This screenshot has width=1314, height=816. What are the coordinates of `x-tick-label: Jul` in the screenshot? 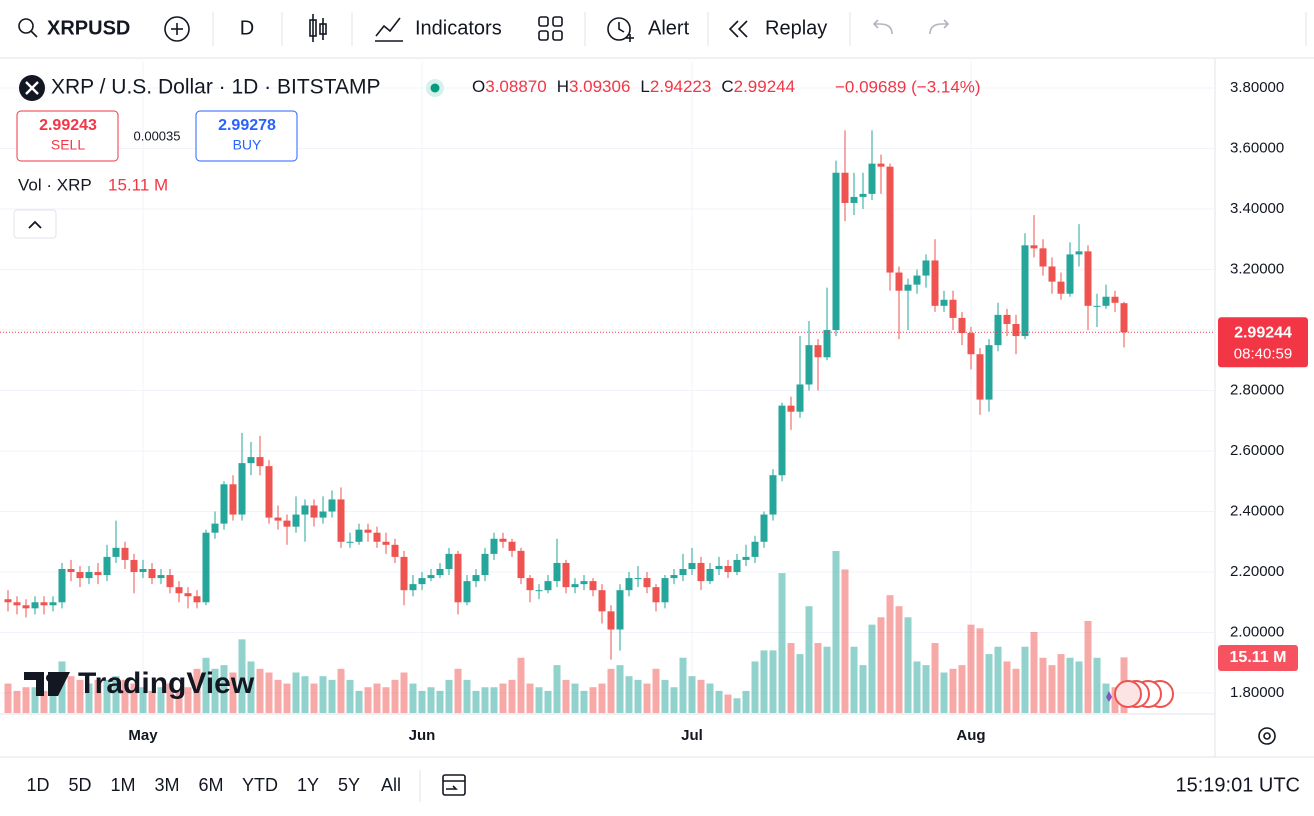 It's located at (692, 735).